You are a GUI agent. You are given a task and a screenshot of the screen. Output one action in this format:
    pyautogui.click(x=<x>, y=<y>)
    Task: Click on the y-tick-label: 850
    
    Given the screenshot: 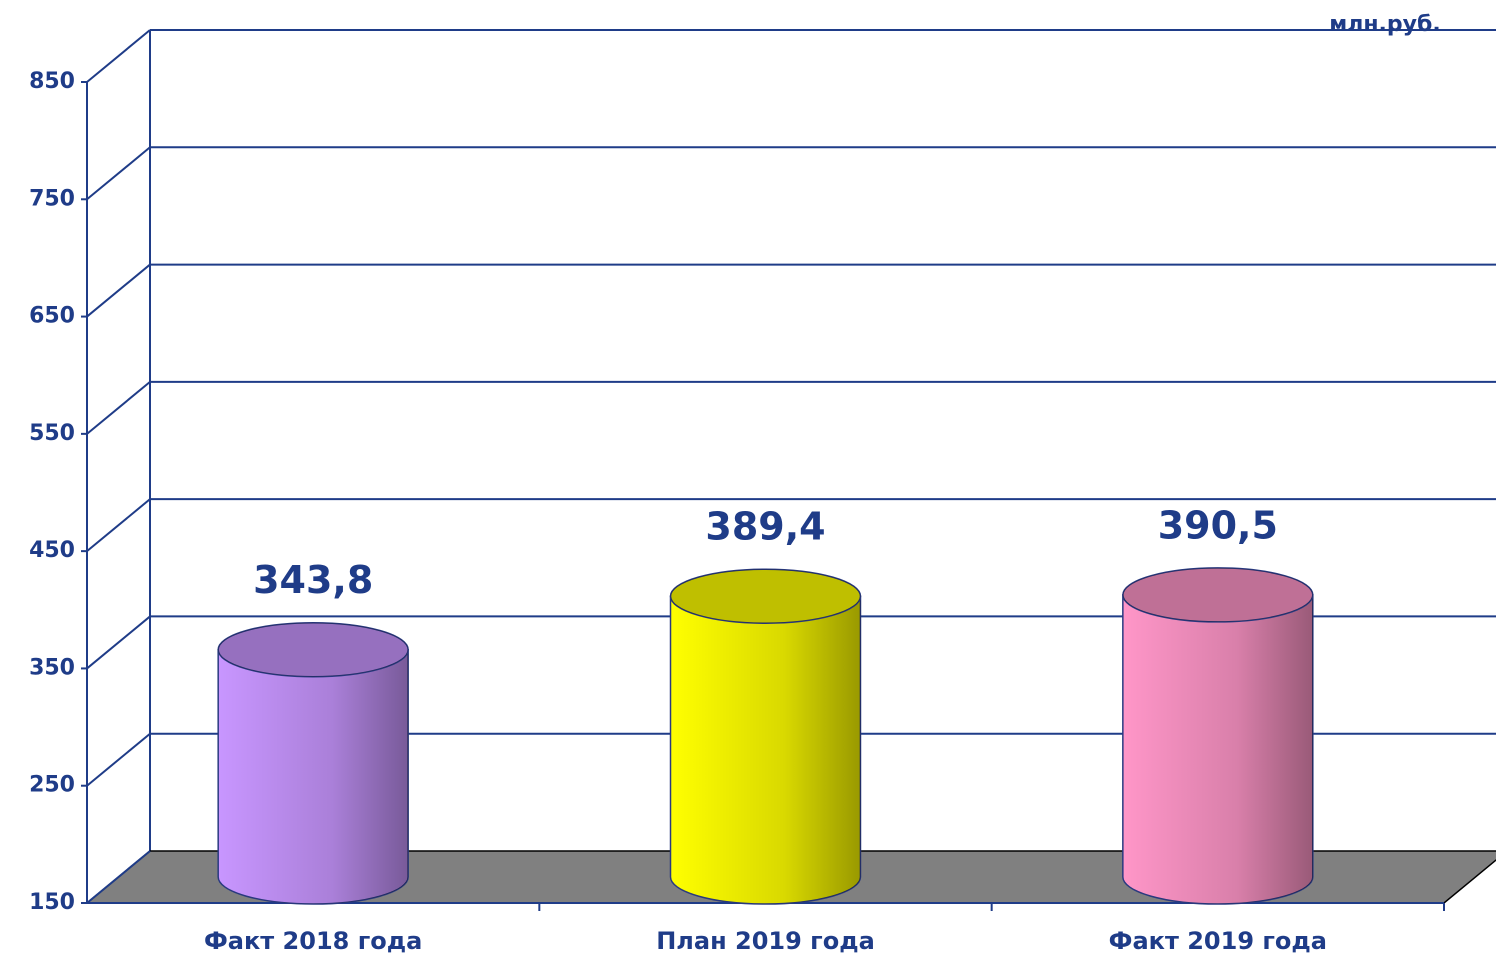 What is the action you would take?
    pyautogui.click(x=52, y=81)
    